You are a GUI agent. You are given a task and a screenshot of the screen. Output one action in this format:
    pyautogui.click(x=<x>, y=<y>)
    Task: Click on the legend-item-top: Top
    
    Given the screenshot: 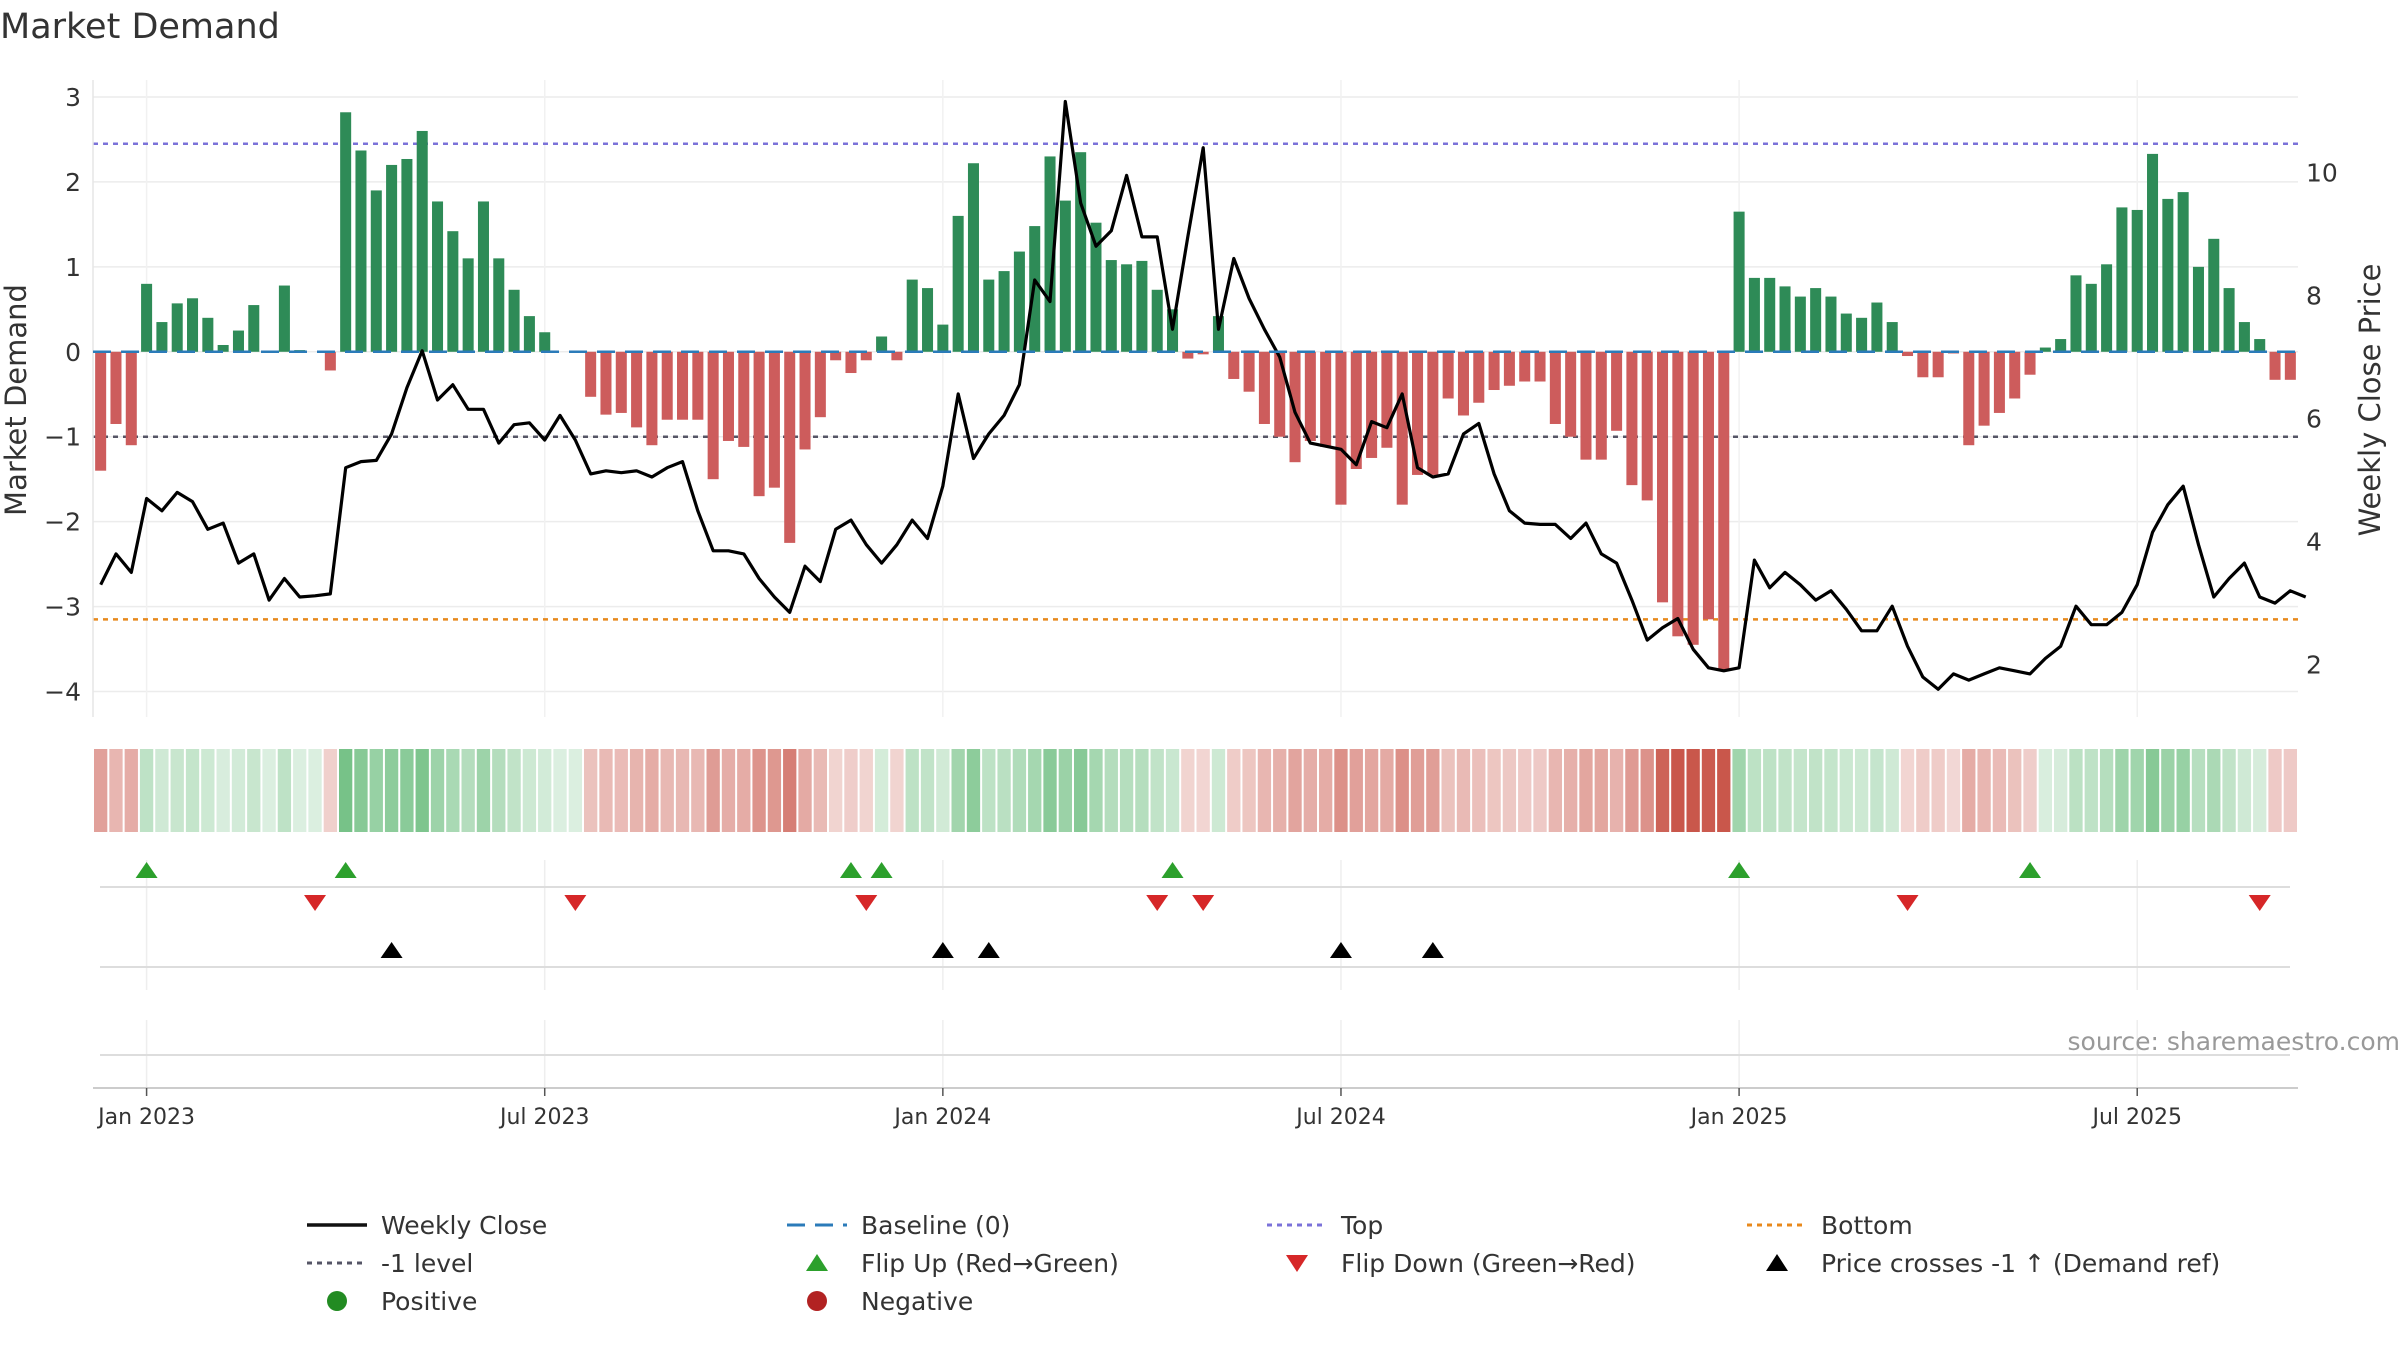 What is the action you would take?
    pyautogui.click(x=1505, y=1225)
    